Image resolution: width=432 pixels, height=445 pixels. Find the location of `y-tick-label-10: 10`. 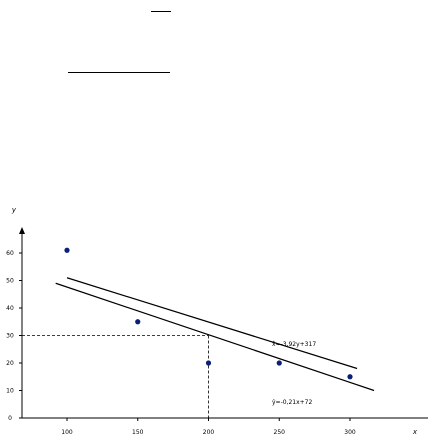

y-tick-label-10: 10 is located at coordinates (10, 391).